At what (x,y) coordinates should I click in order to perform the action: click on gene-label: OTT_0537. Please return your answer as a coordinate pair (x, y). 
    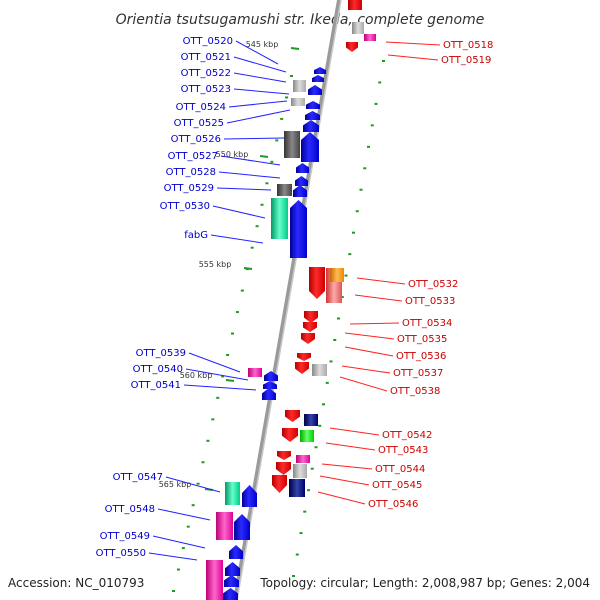
    Looking at the image, I should click on (418, 373).